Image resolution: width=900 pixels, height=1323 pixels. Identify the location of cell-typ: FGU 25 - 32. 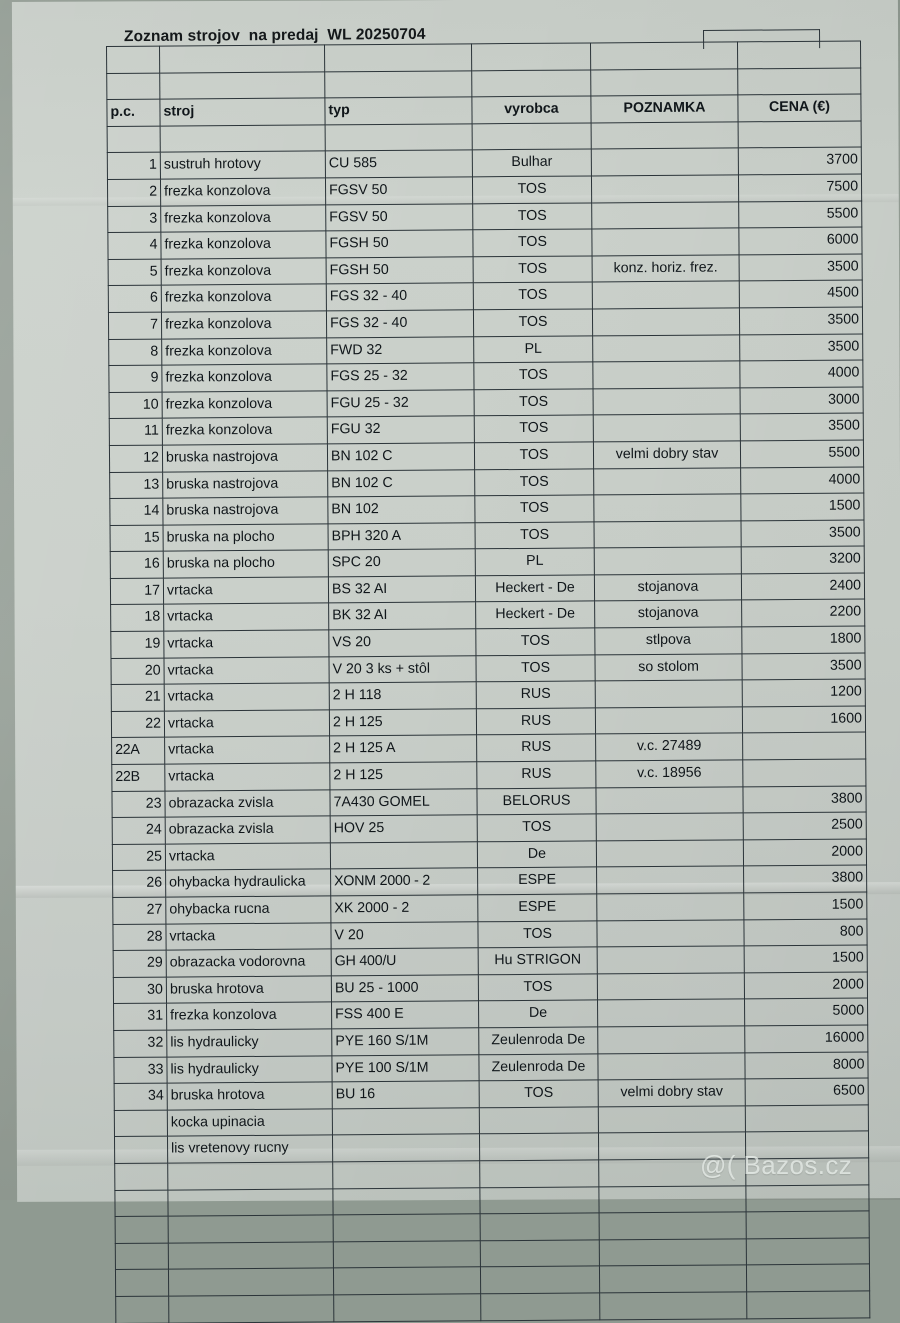
(401, 403).